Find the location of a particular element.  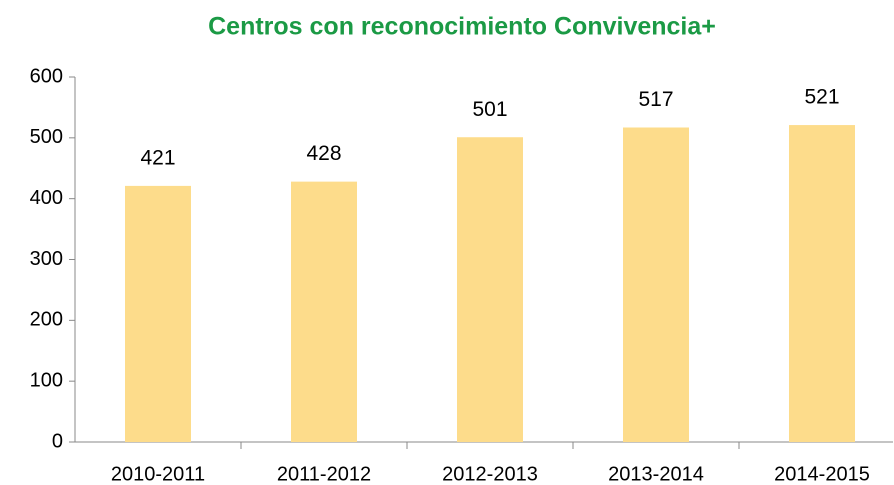

data-label: 521 is located at coordinates (821, 97).